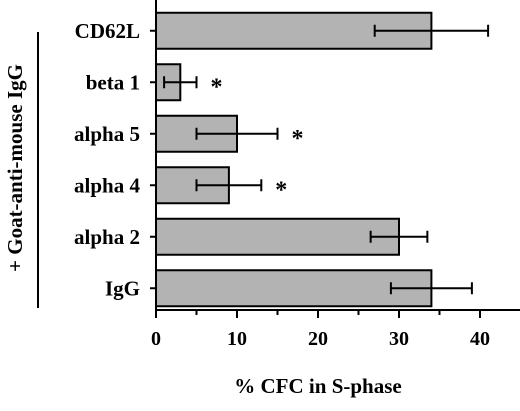 This screenshot has width=520, height=411. What do you see at coordinates (281, 190) in the screenshot?
I see `significance-star-alpha-4: *` at bounding box center [281, 190].